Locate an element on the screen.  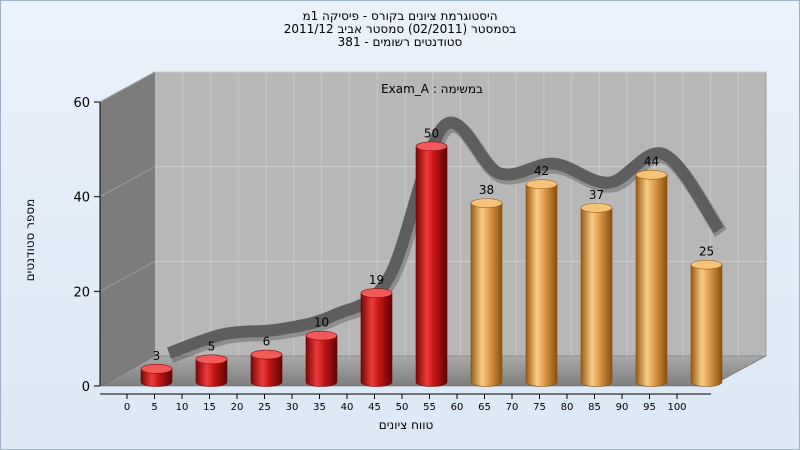
x-tick-label: 95 is located at coordinates (649, 407).